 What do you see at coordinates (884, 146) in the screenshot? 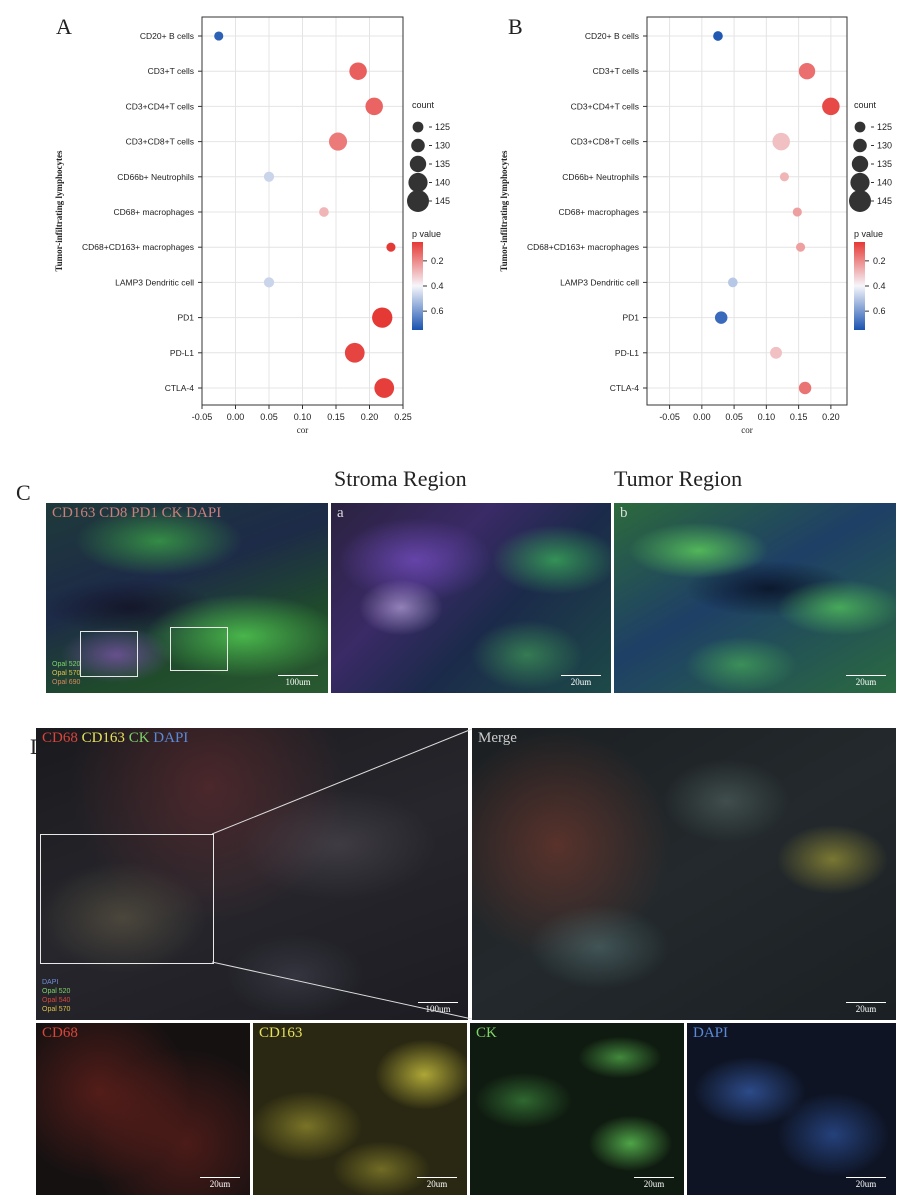
I see `chart-b-count-legend-label: 130` at bounding box center [884, 146].